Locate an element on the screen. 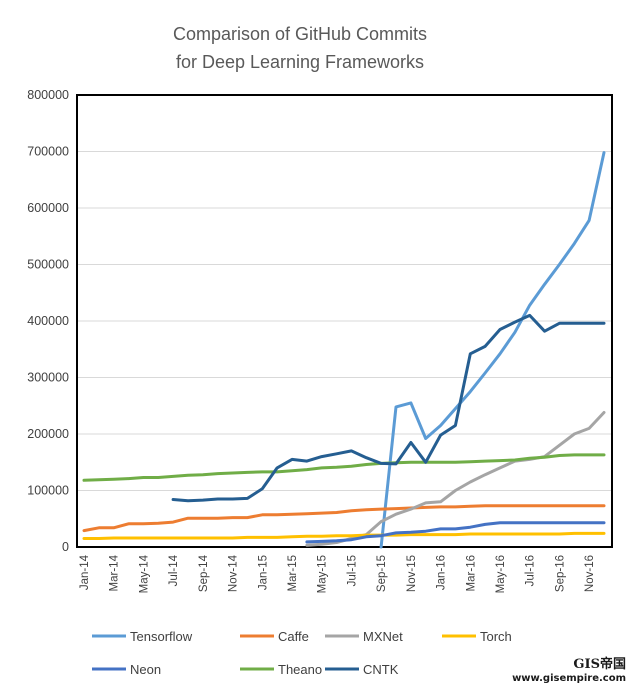 This screenshot has height=692, width=634. series-line-torch is located at coordinates (344, 535).